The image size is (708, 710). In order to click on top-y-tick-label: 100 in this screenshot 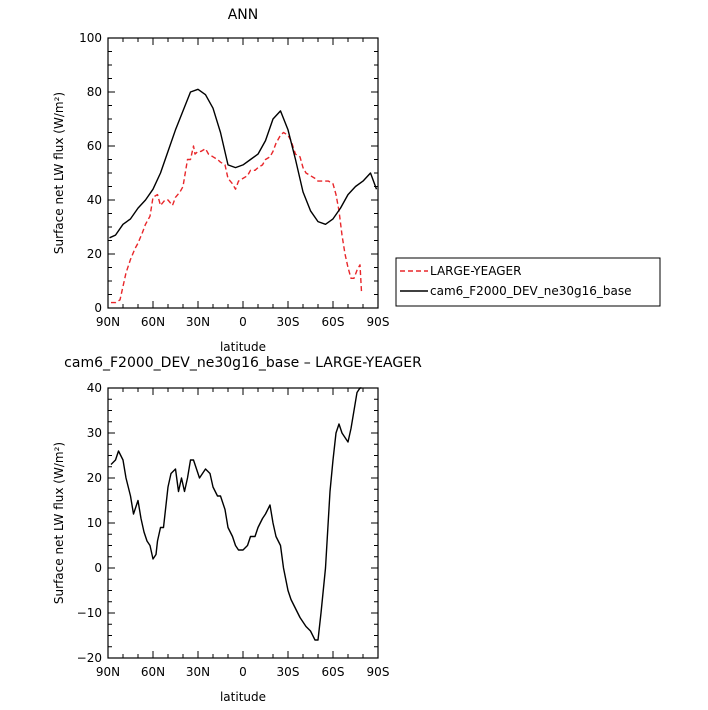, I will do `click(90, 38)`.